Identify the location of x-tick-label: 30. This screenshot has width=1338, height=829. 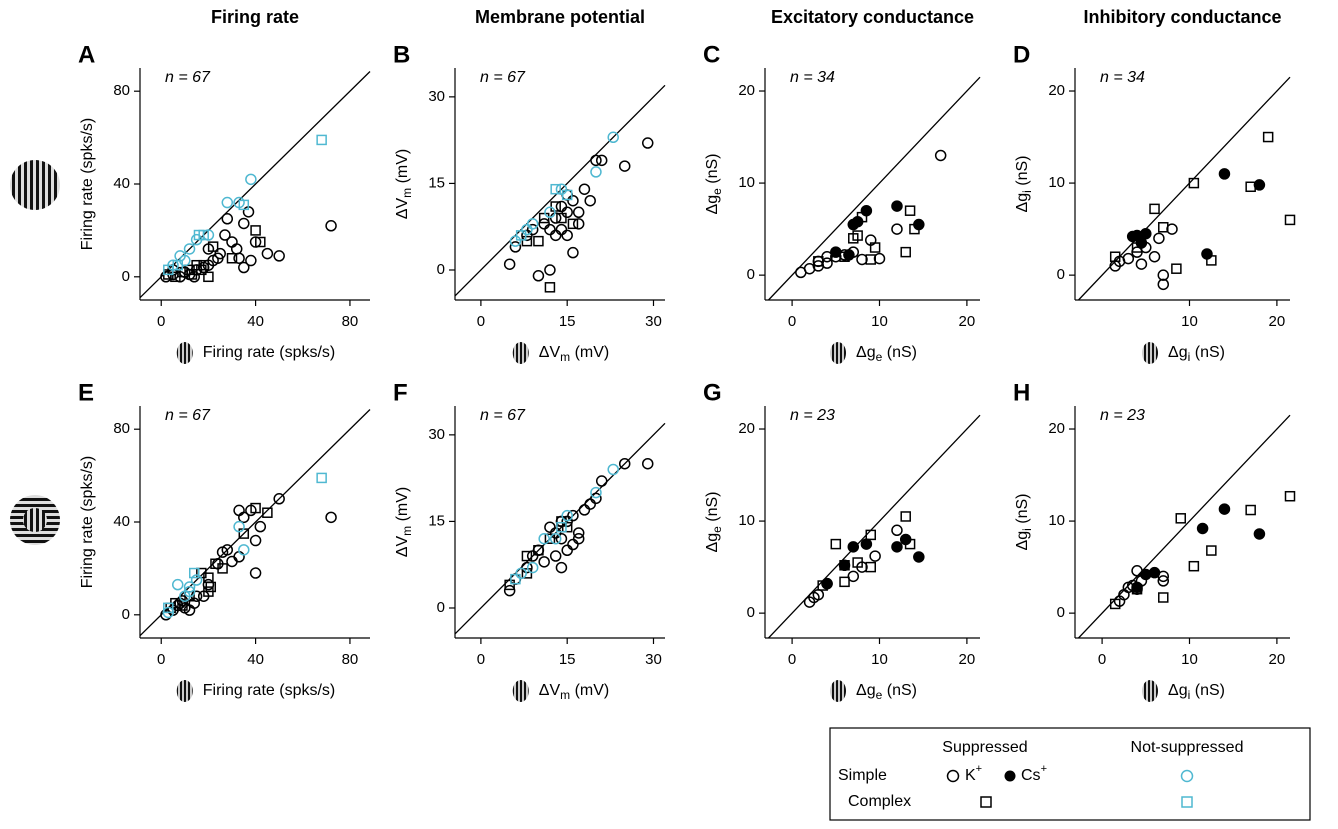
(653, 321).